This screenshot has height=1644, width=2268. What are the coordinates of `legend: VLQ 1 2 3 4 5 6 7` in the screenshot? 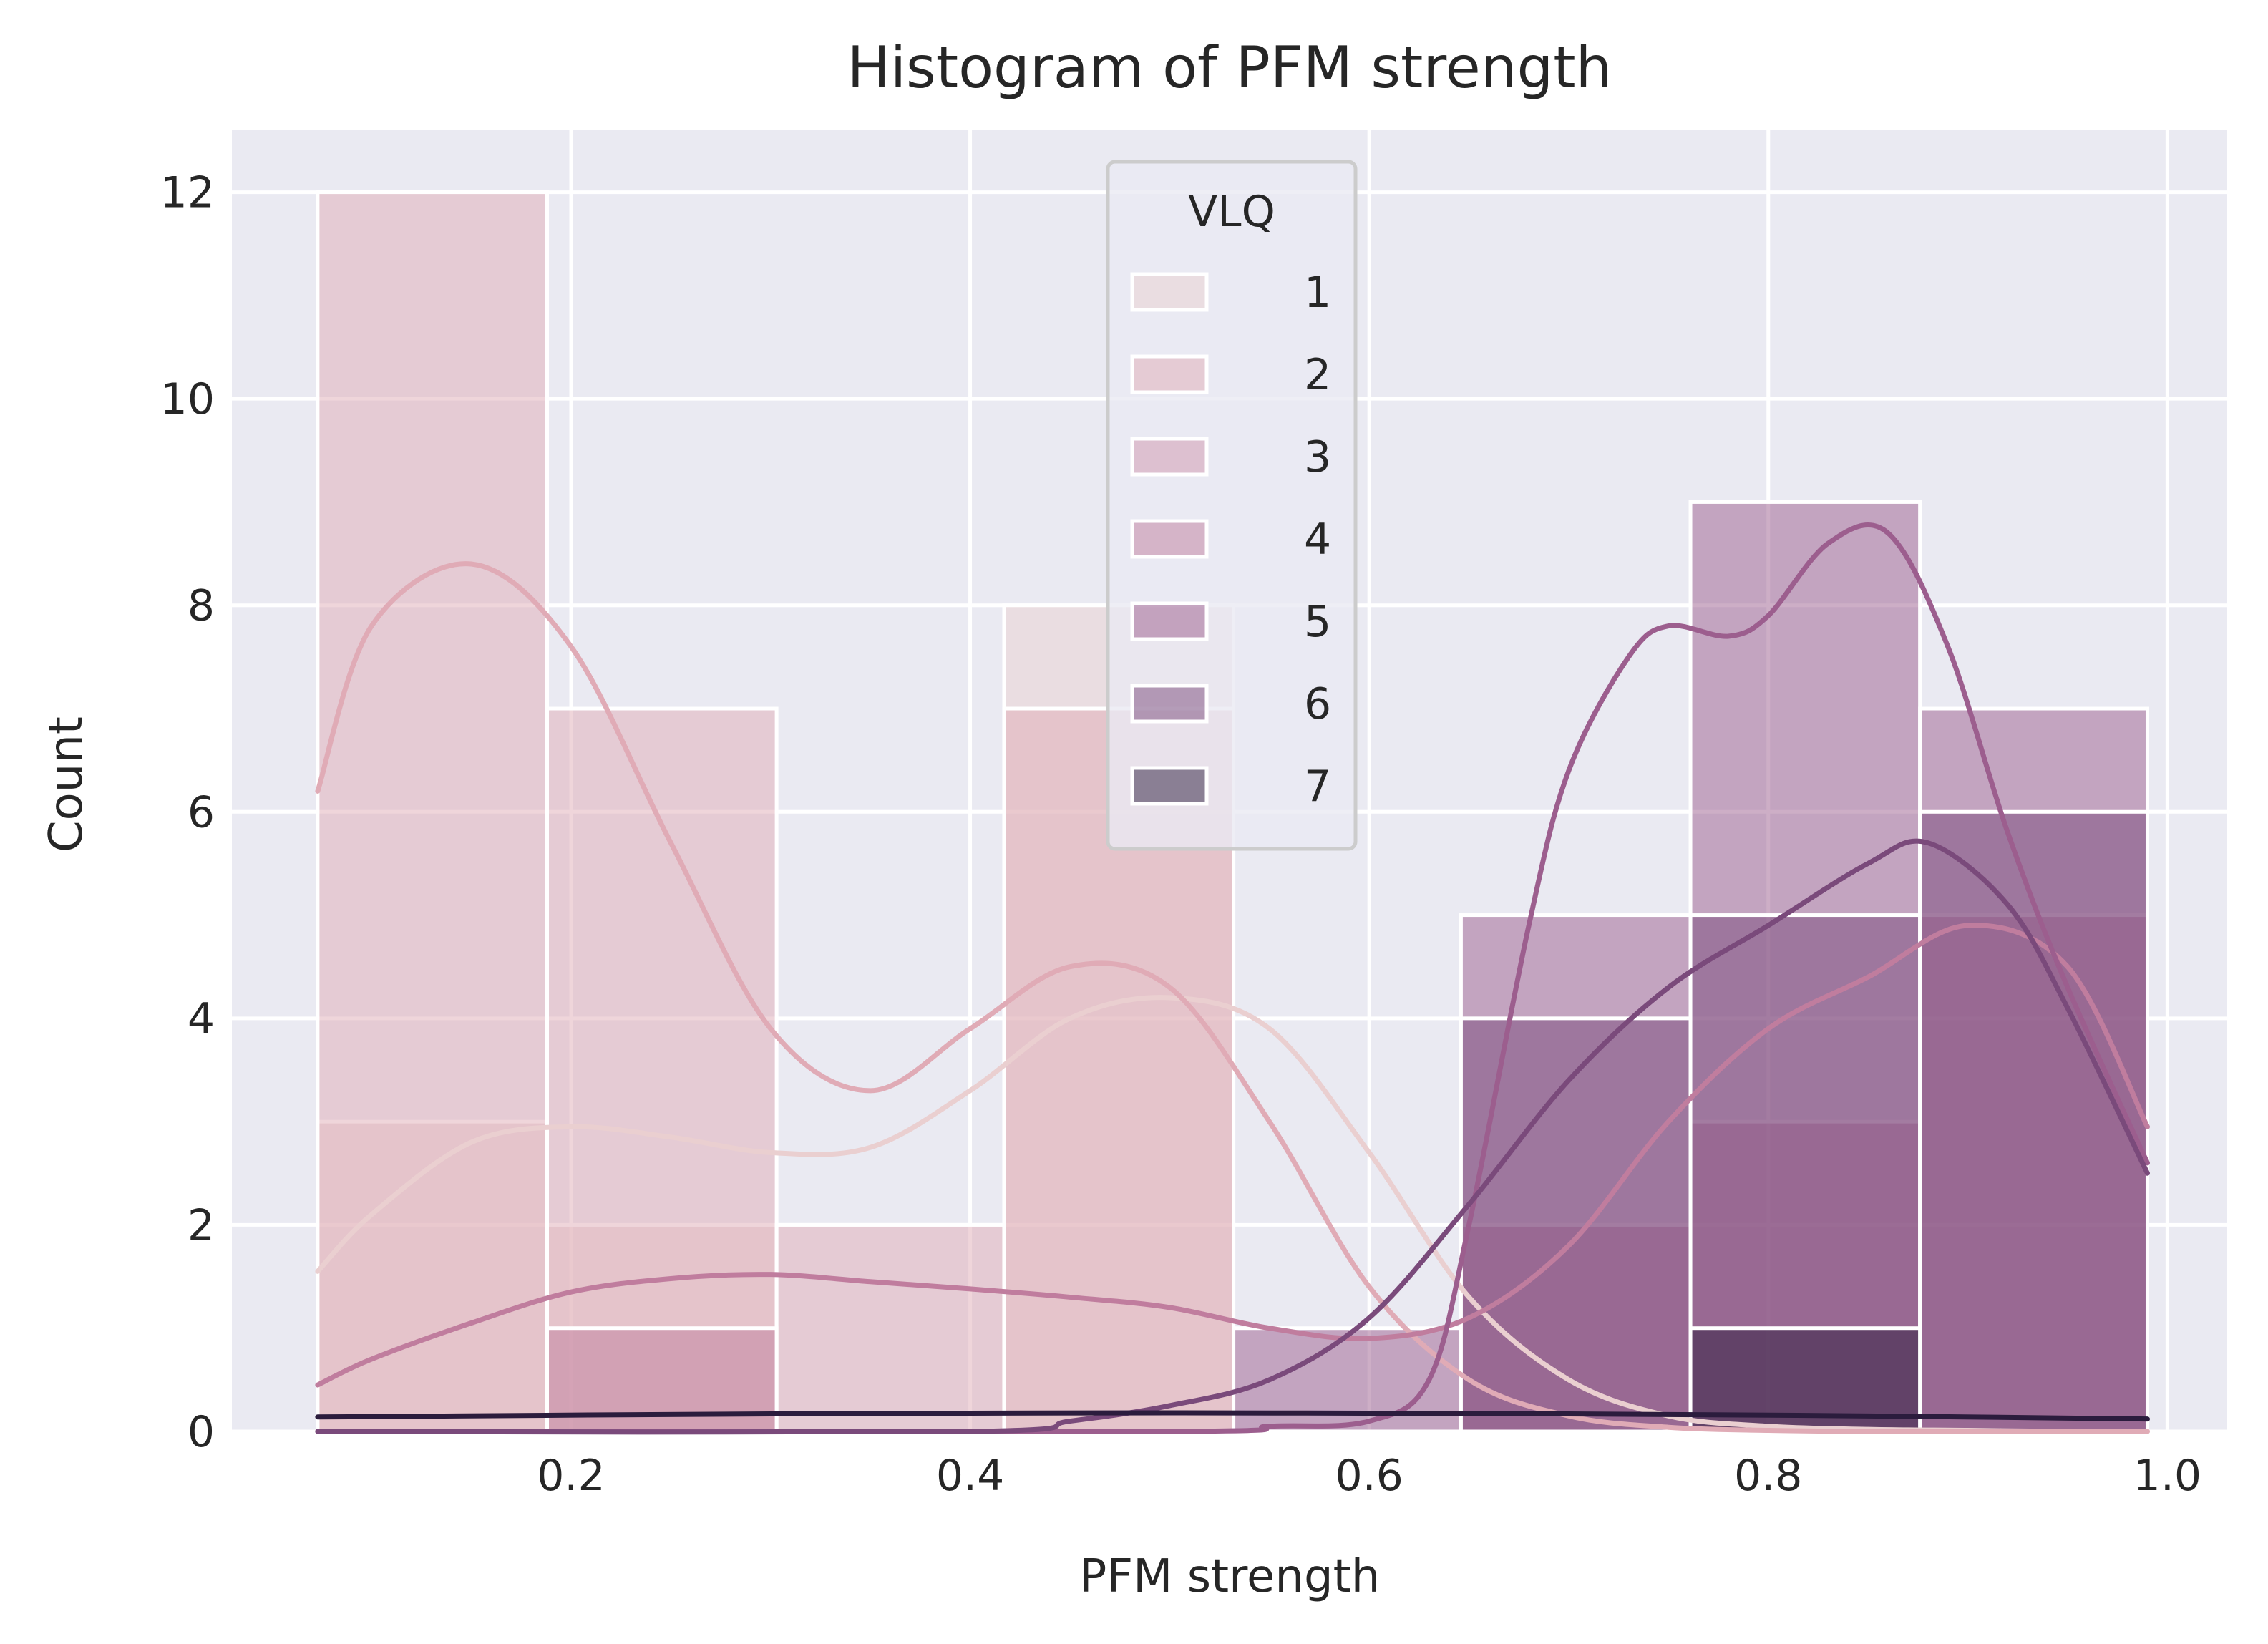 It's located at (1232, 506).